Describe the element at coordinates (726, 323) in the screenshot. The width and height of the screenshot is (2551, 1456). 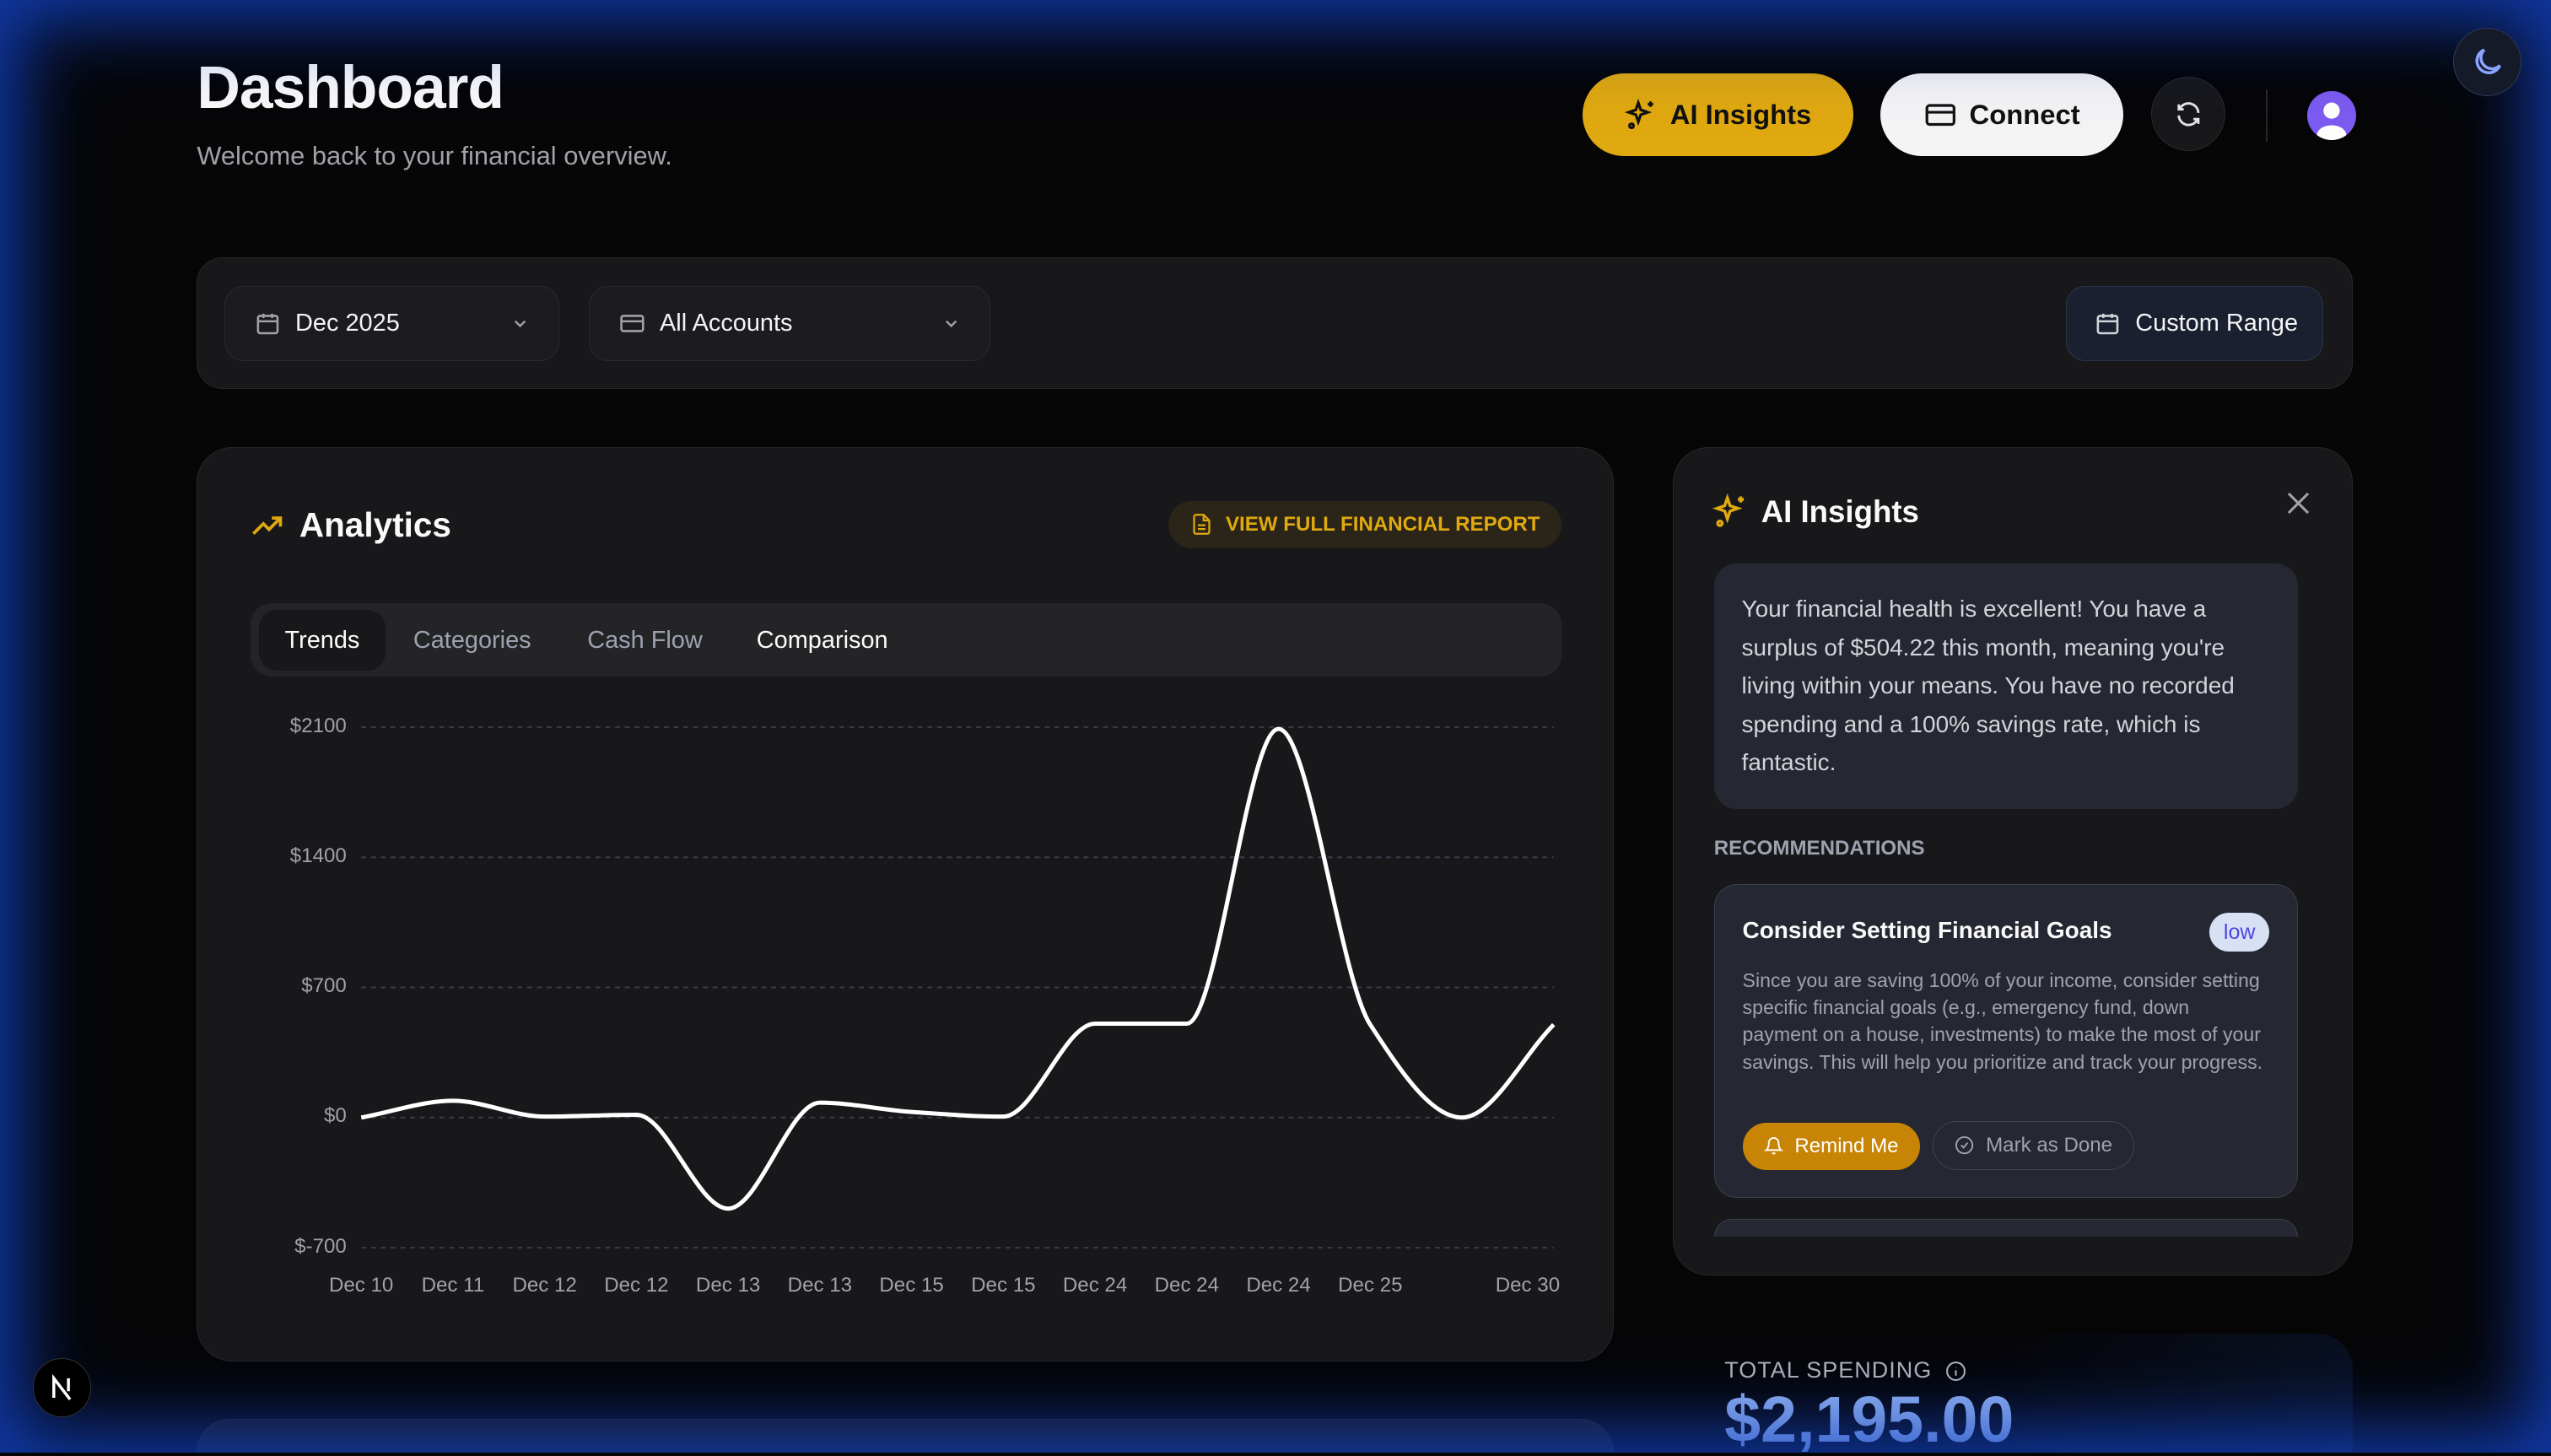
I see `accounts-value: All Accounts` at that location.